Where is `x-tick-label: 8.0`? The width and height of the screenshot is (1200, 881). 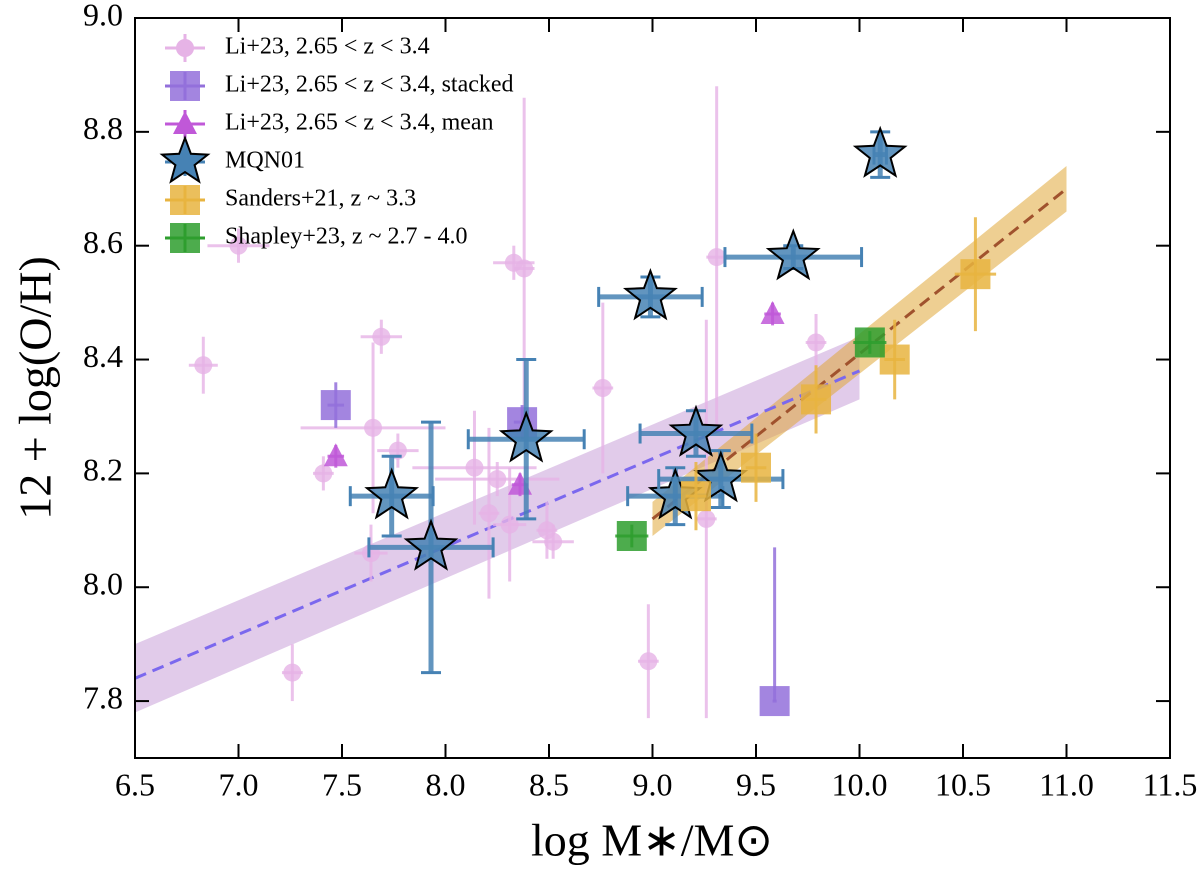
x-tick-label: 8.0 is located at coordinates (446, 784).